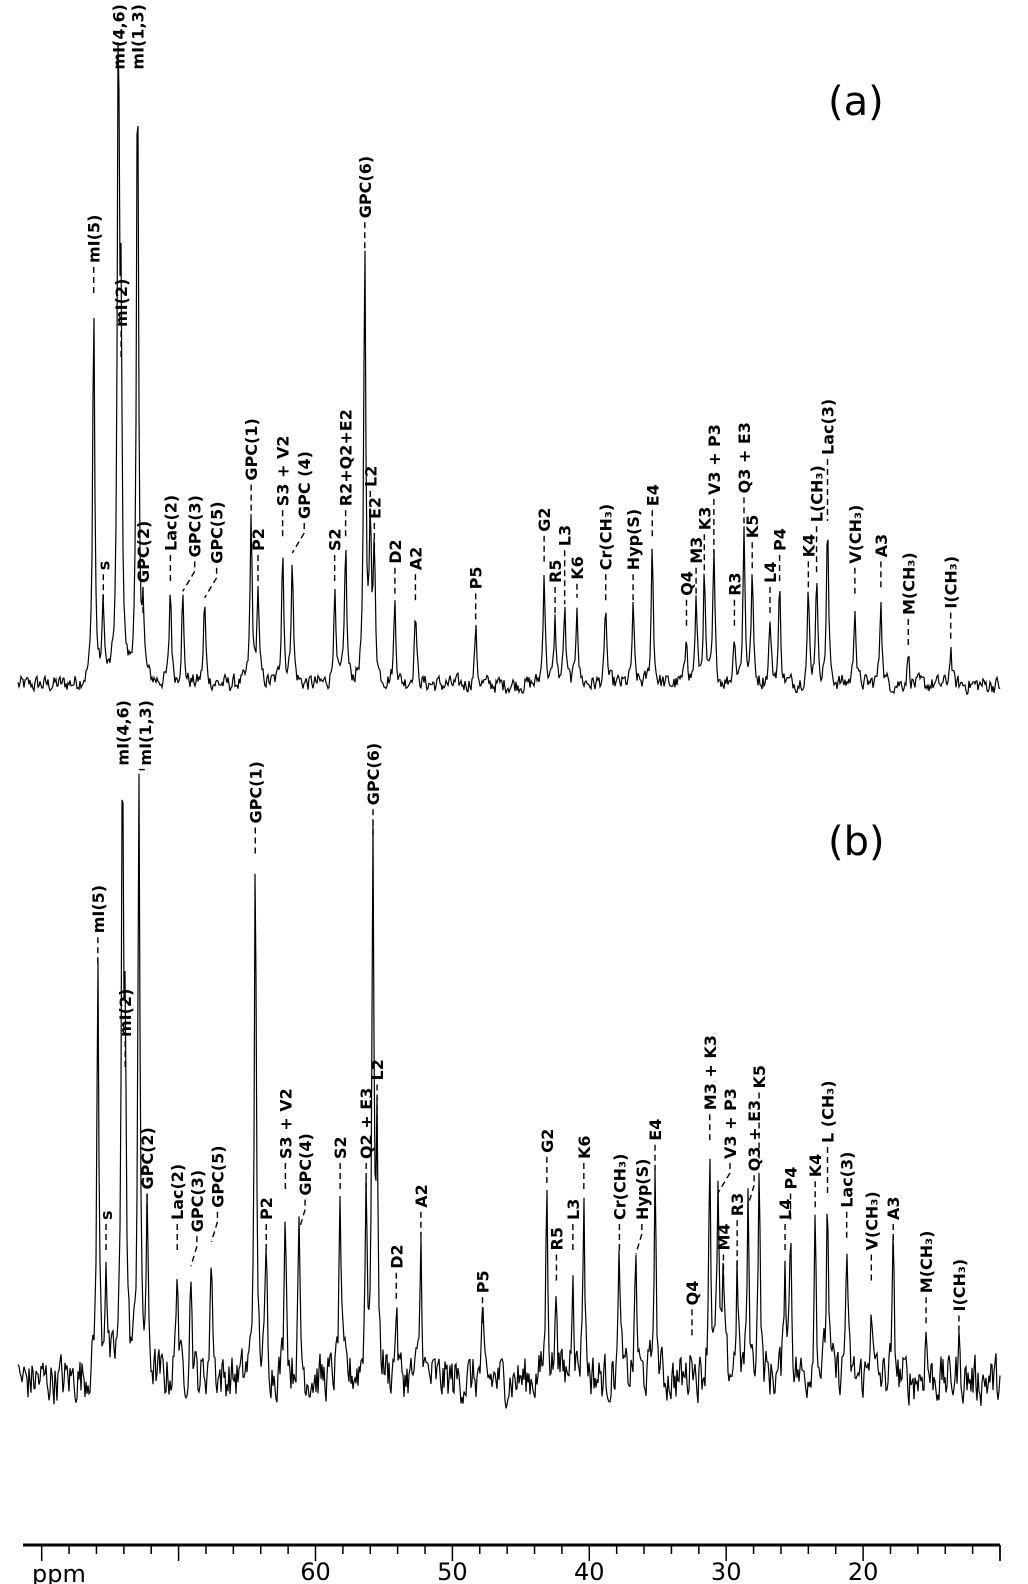 Image resolution: width=1028 pixels, height=1584 pixels. I want to click on peak-label: GPC(2), so click(147, 1158).